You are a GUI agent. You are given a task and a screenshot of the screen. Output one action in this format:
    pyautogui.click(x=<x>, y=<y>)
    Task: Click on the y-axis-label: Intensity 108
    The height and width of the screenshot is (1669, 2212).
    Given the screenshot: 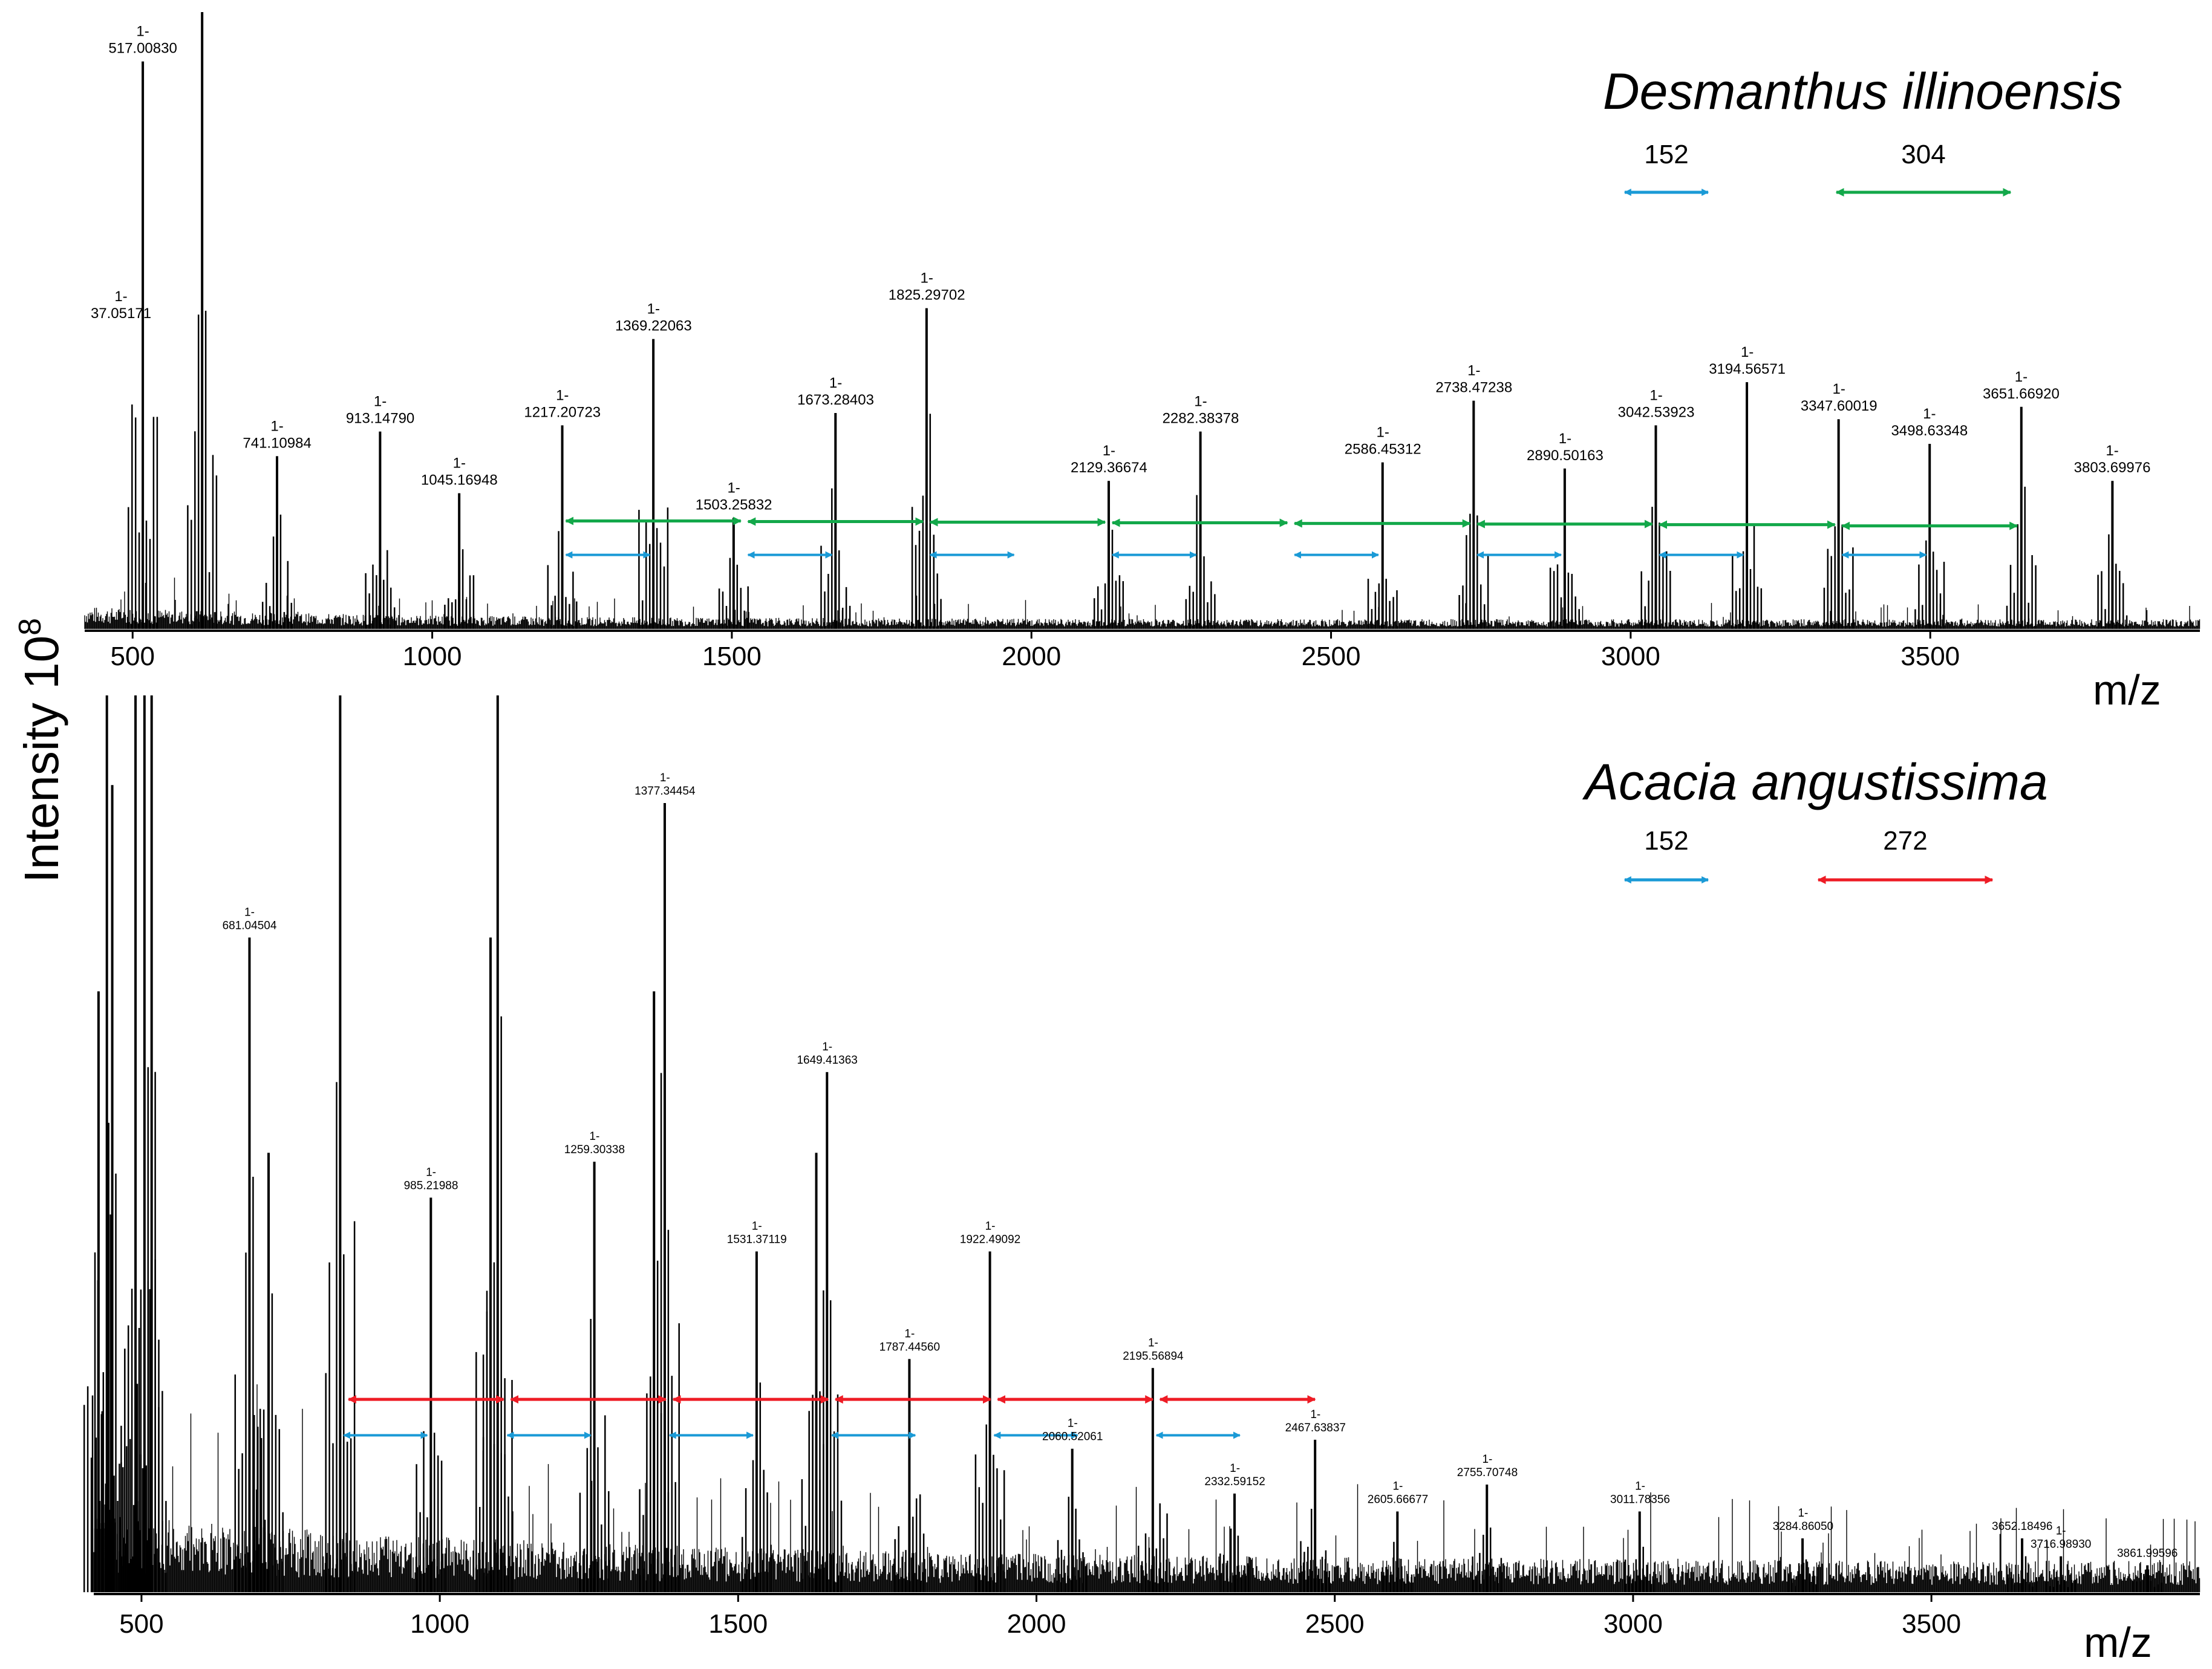 What is the action you would take?
    pyautogui.click(x=40, y=750)
    